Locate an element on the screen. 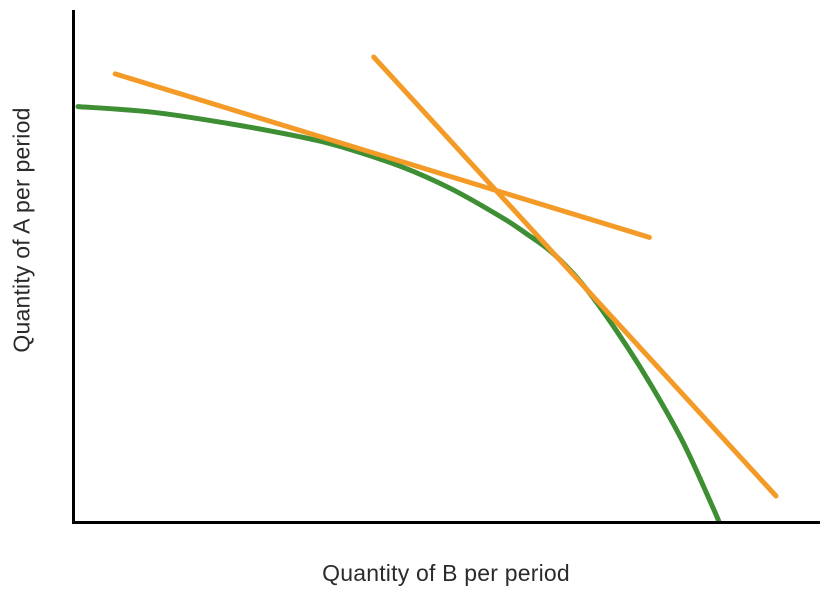  y-axis-label: Quantity of A per period is located at coordinates (21, 230).